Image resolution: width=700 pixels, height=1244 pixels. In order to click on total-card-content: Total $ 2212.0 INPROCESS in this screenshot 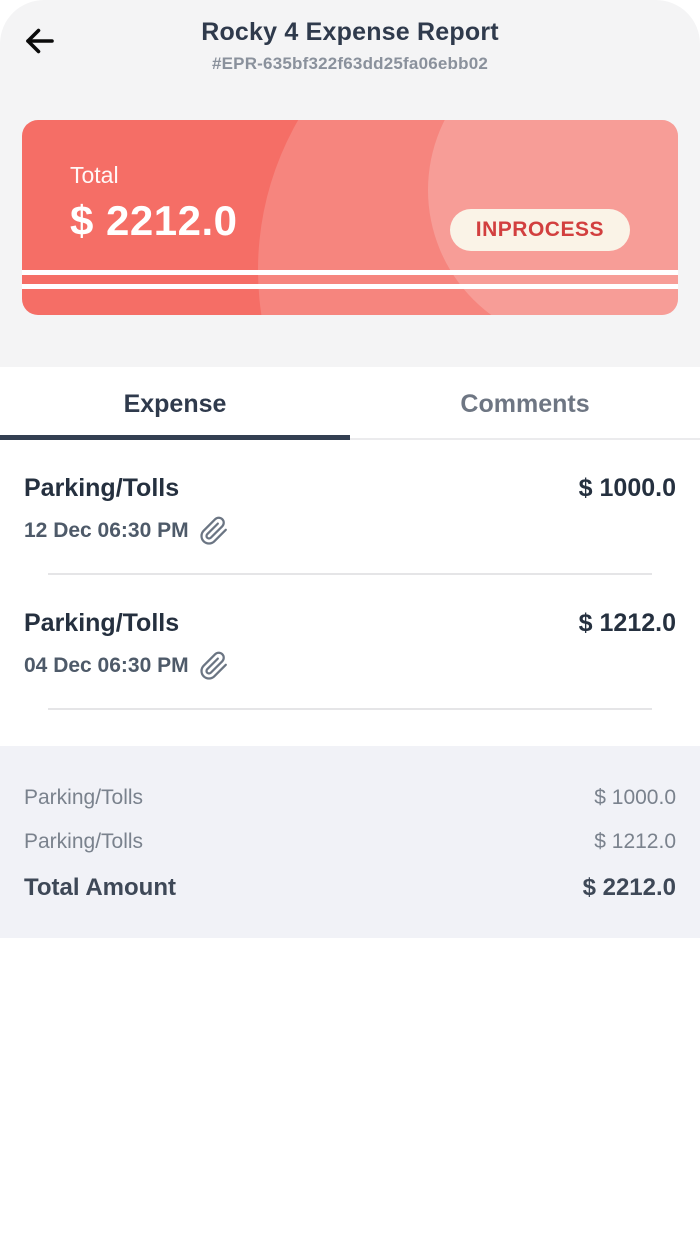, I will do `click(350, 195)`.